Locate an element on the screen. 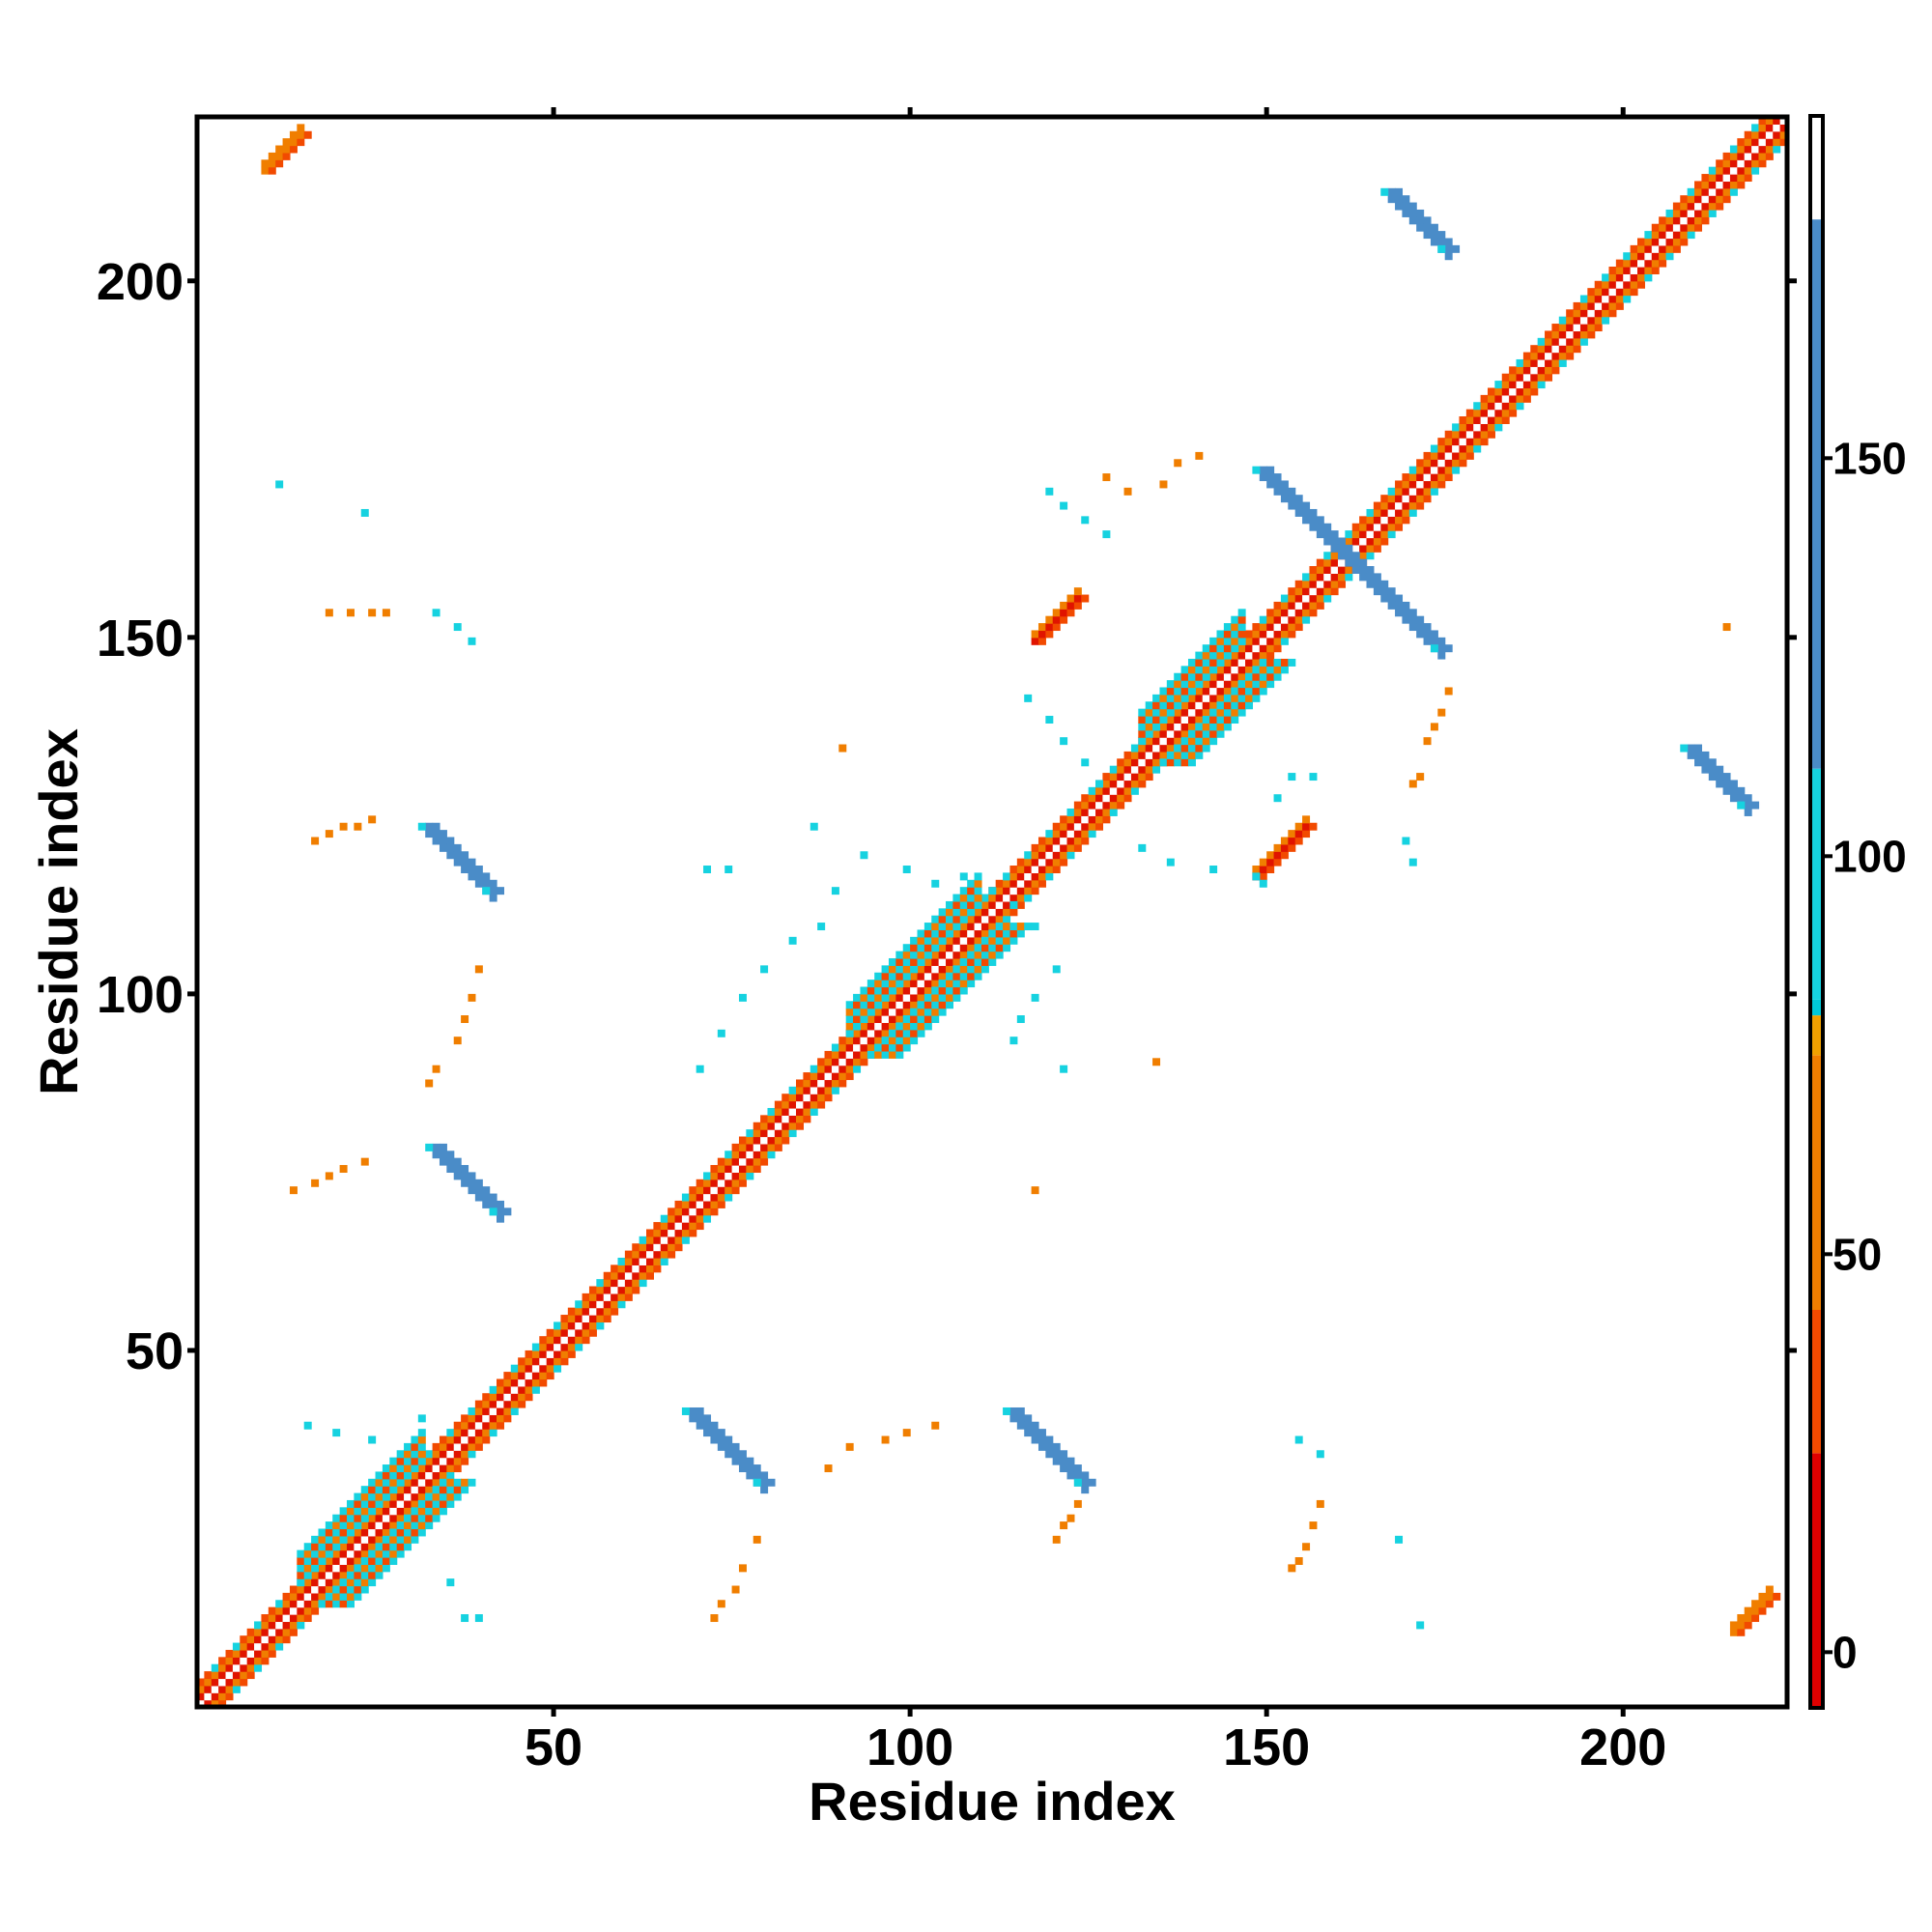  x-axis-label: Residue index is located at coordinates (992, 1801).